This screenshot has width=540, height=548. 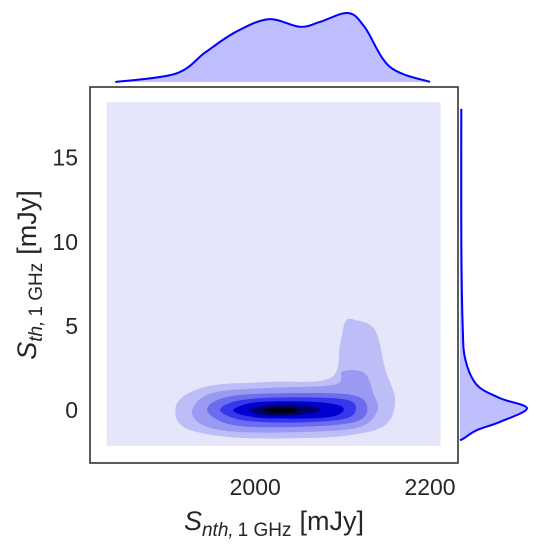 I want to click on y-marginal-fill, so click(x=493, y=274).